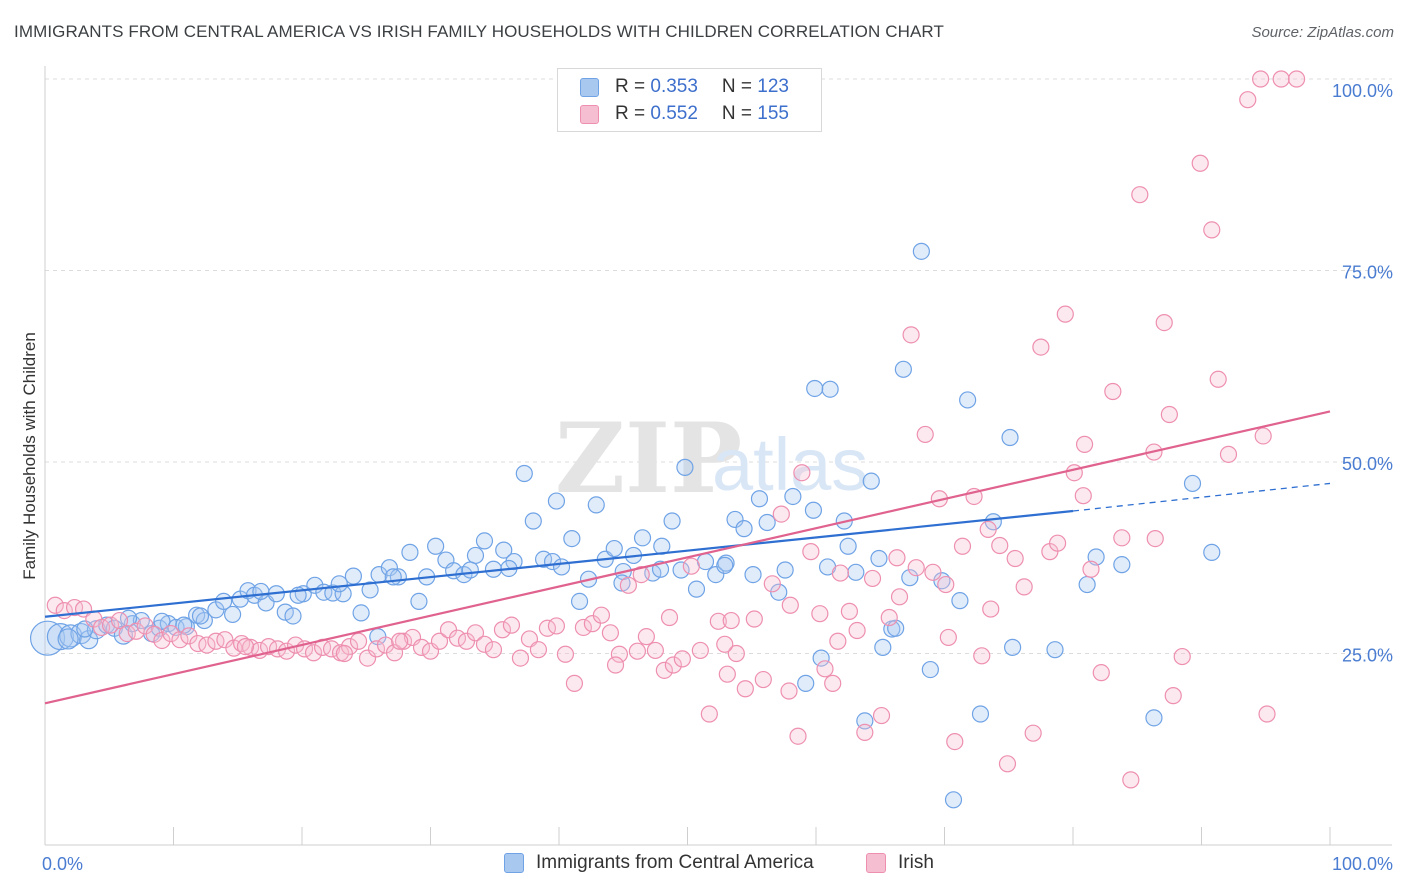  What do you see at coordinates (876, 863) in the screenshot?
I see `bottom-legend-swatch-pink` at bounding box center [876, 863].